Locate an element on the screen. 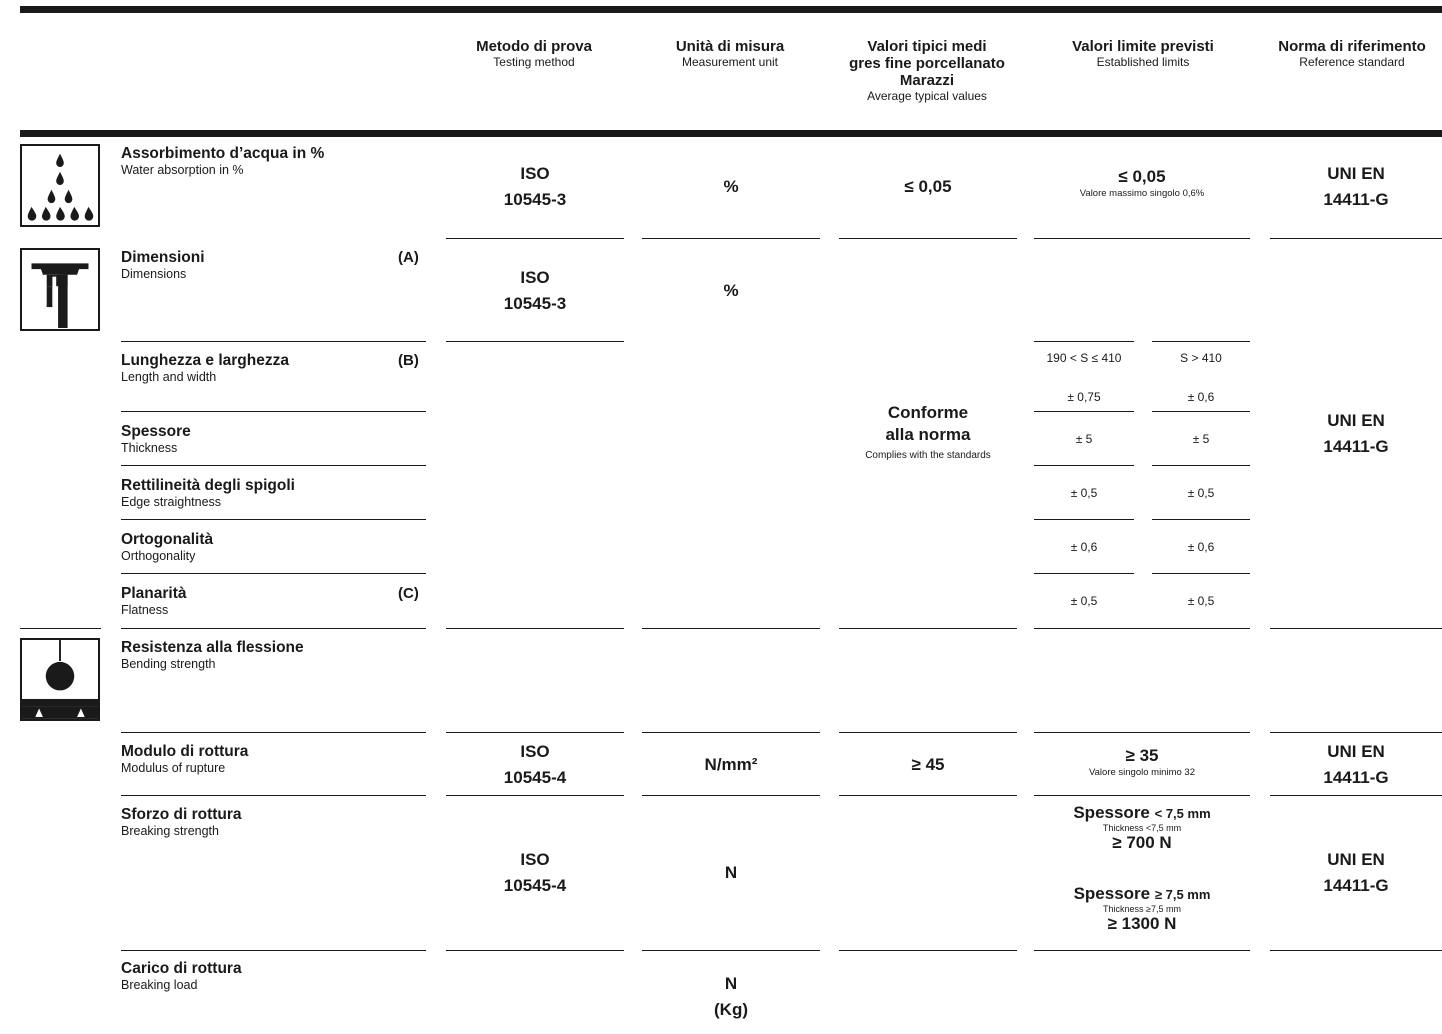  range-orthogonality-2: ± 0,6 is located at coordinates (1201, 547).